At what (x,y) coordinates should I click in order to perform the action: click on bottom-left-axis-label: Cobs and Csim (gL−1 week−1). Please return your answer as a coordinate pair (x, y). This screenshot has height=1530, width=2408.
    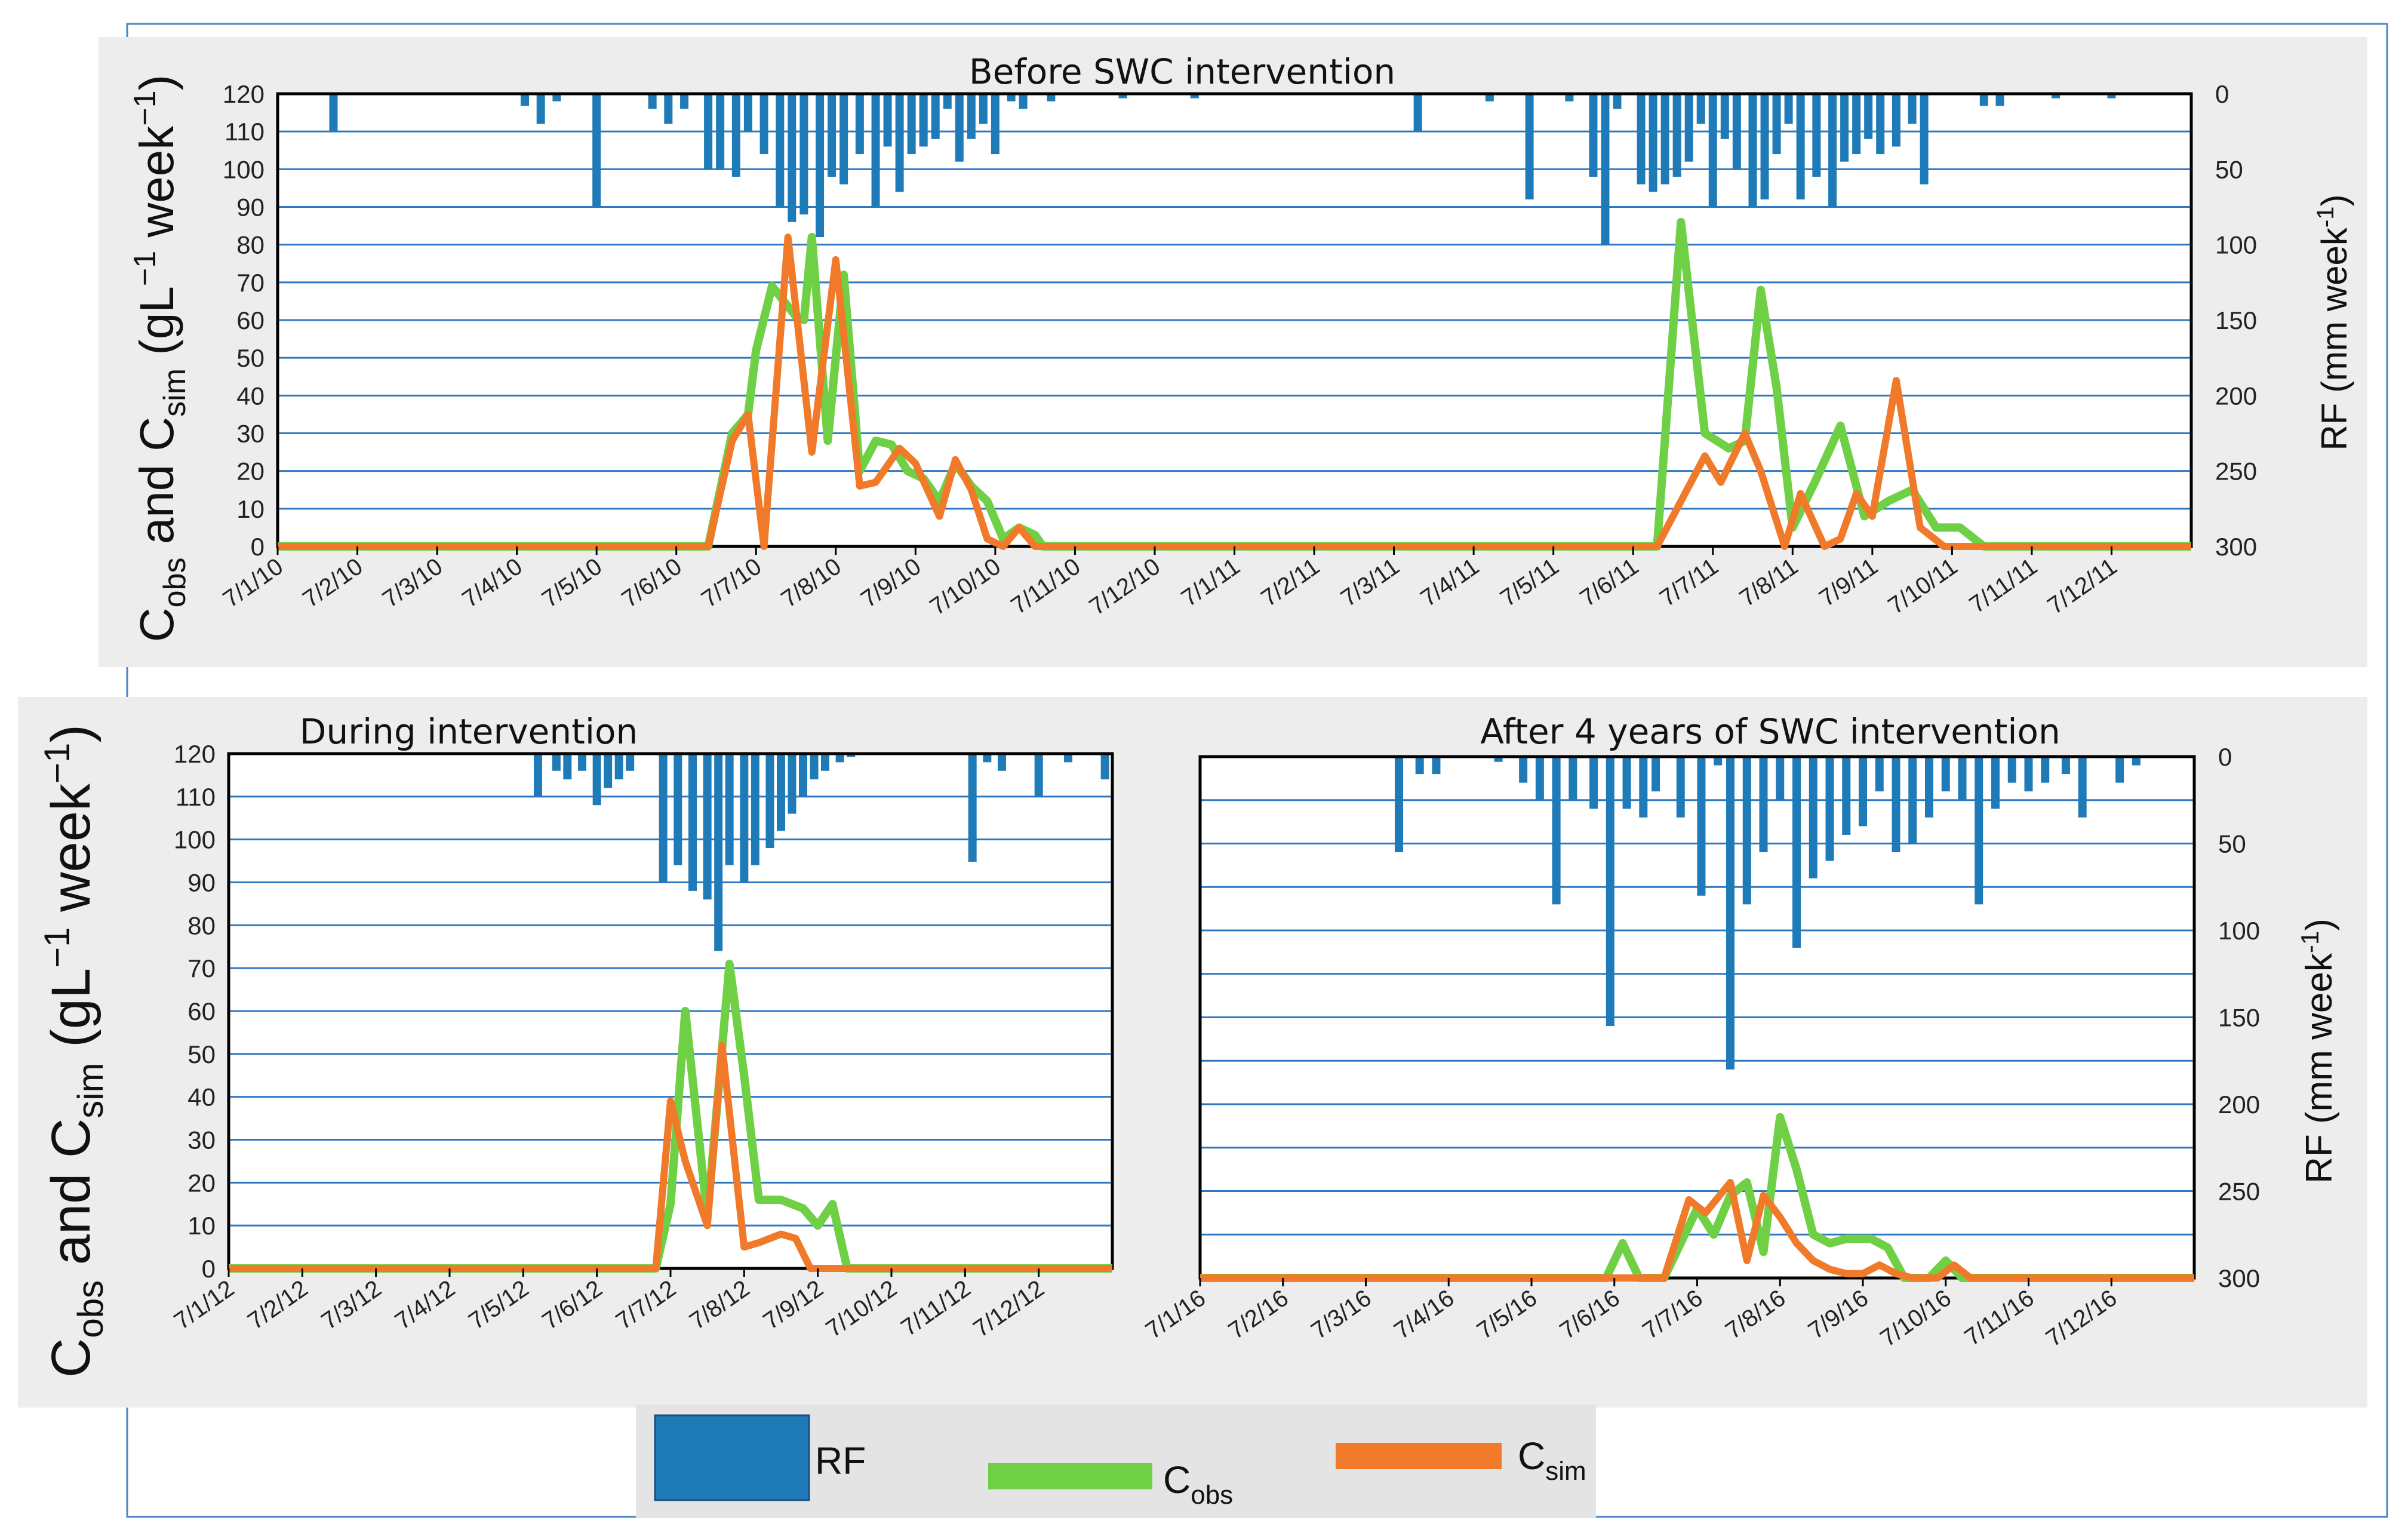
    Looking at the image, I should click on (74, 1051).